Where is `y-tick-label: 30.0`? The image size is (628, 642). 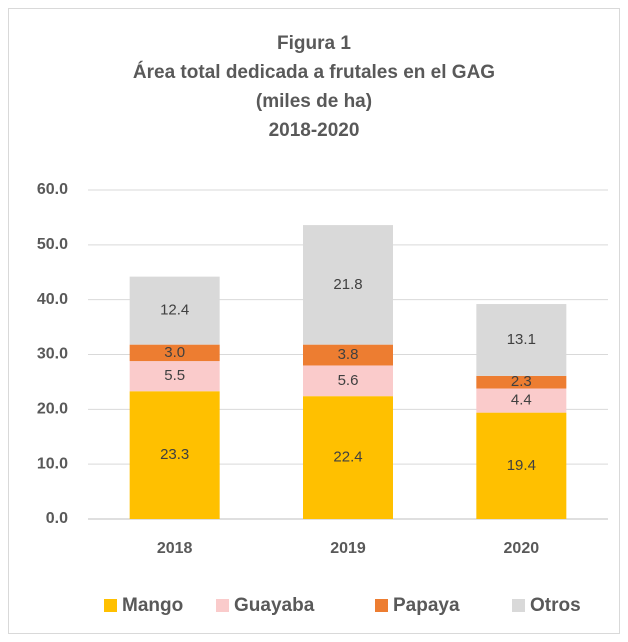 y-tick-label: 30.0 is located at coordinates (52, 354).